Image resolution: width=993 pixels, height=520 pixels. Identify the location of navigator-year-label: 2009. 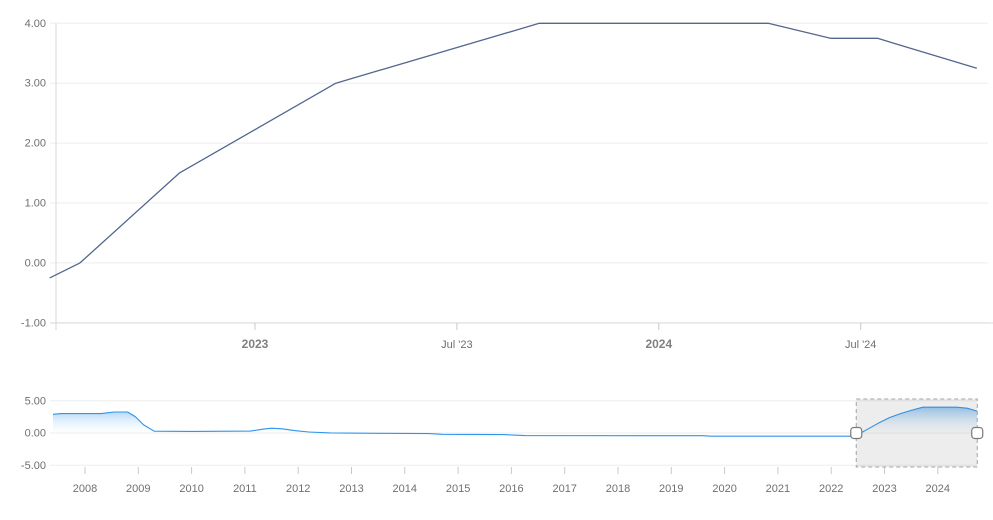
(138, 489).